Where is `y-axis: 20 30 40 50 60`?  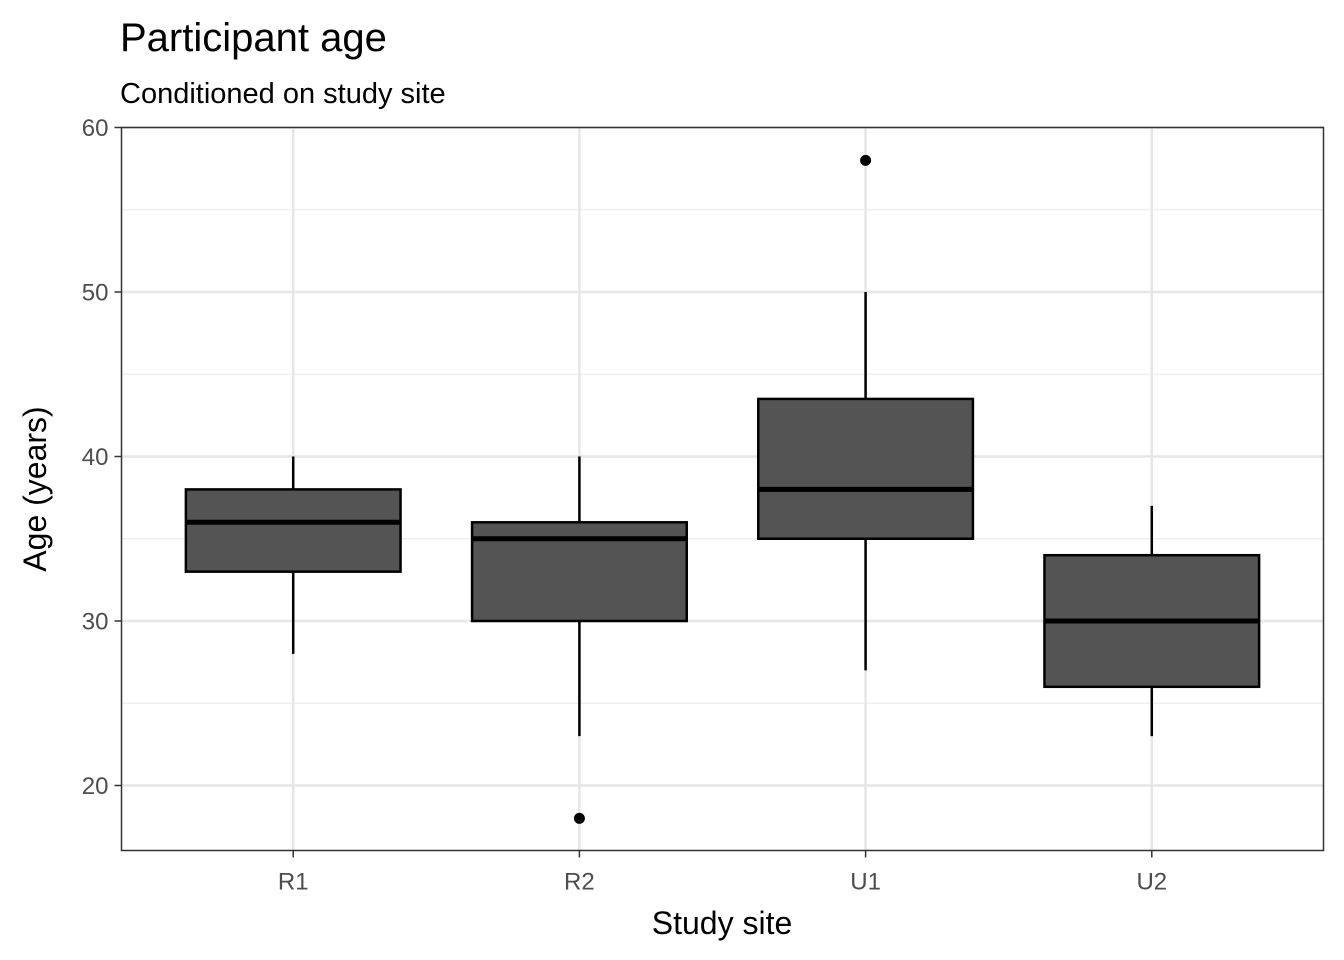 y-axis: 20 30 40 50 60 is located at coordinates (102, 457).